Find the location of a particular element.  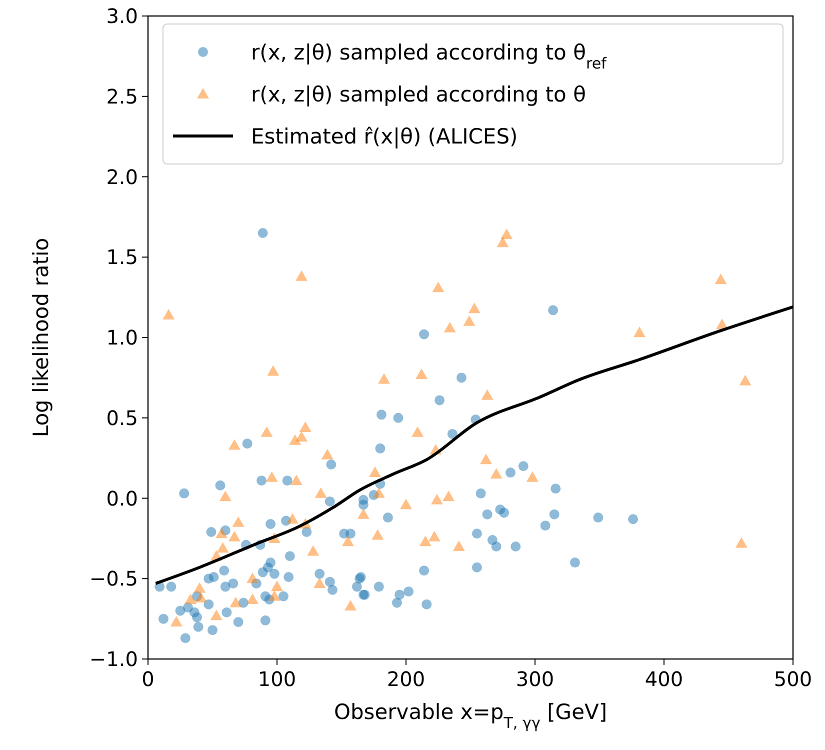

y-tick-label: 2.0 is located at coordinates (122, 176).